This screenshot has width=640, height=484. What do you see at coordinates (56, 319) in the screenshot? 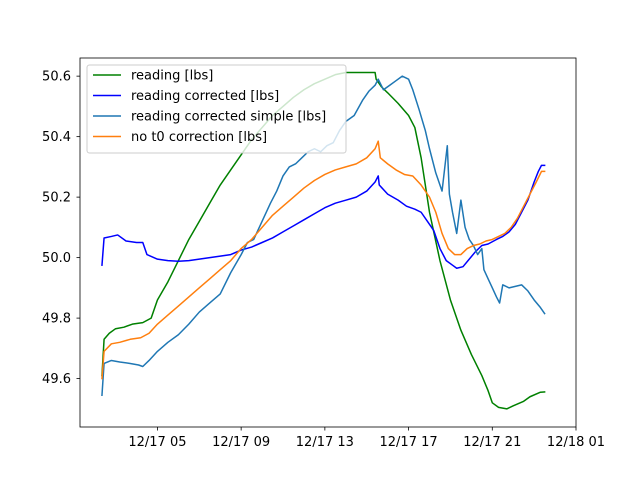
I see `y-tick-label: 49.8` at bounding box center [56, 319].